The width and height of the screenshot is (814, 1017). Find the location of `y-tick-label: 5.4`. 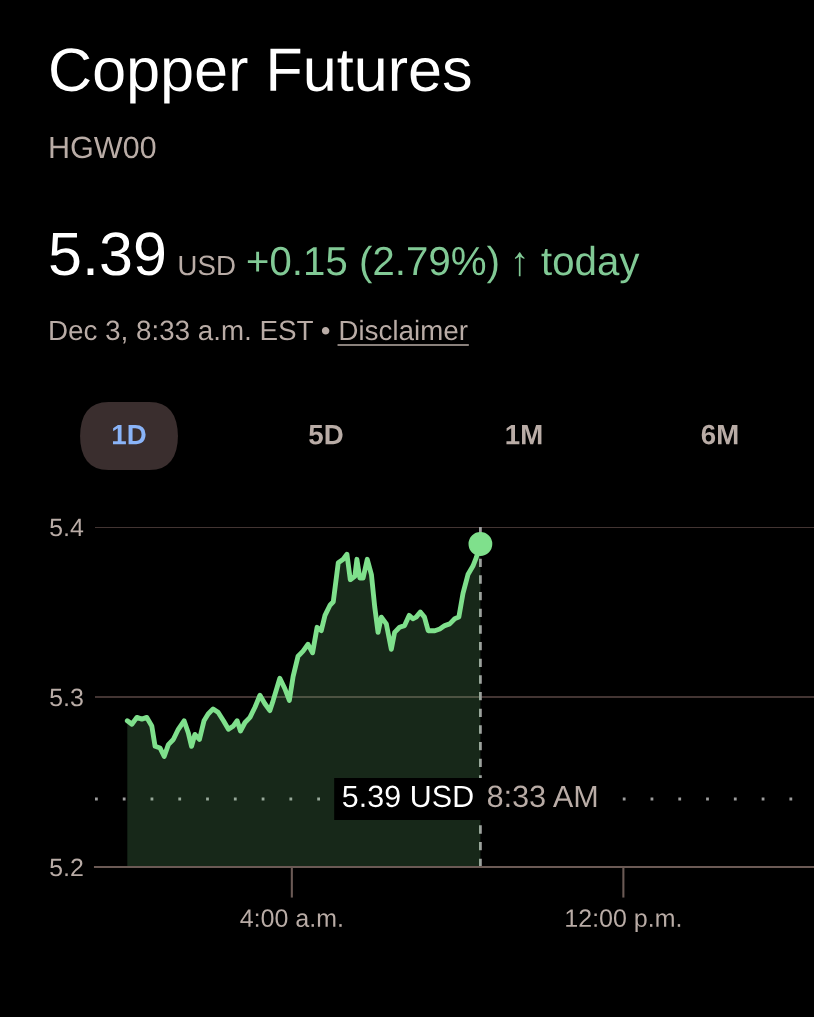

y-tick-label: 5.4 is located at coordinates (67, 527).